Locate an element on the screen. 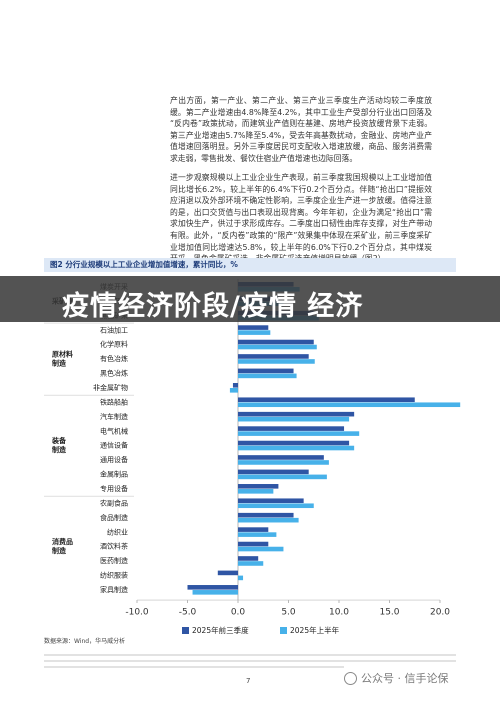 This screenshot has width=500, height=701. category-label: 有色冶炼 is located at coordinates (114, 358).